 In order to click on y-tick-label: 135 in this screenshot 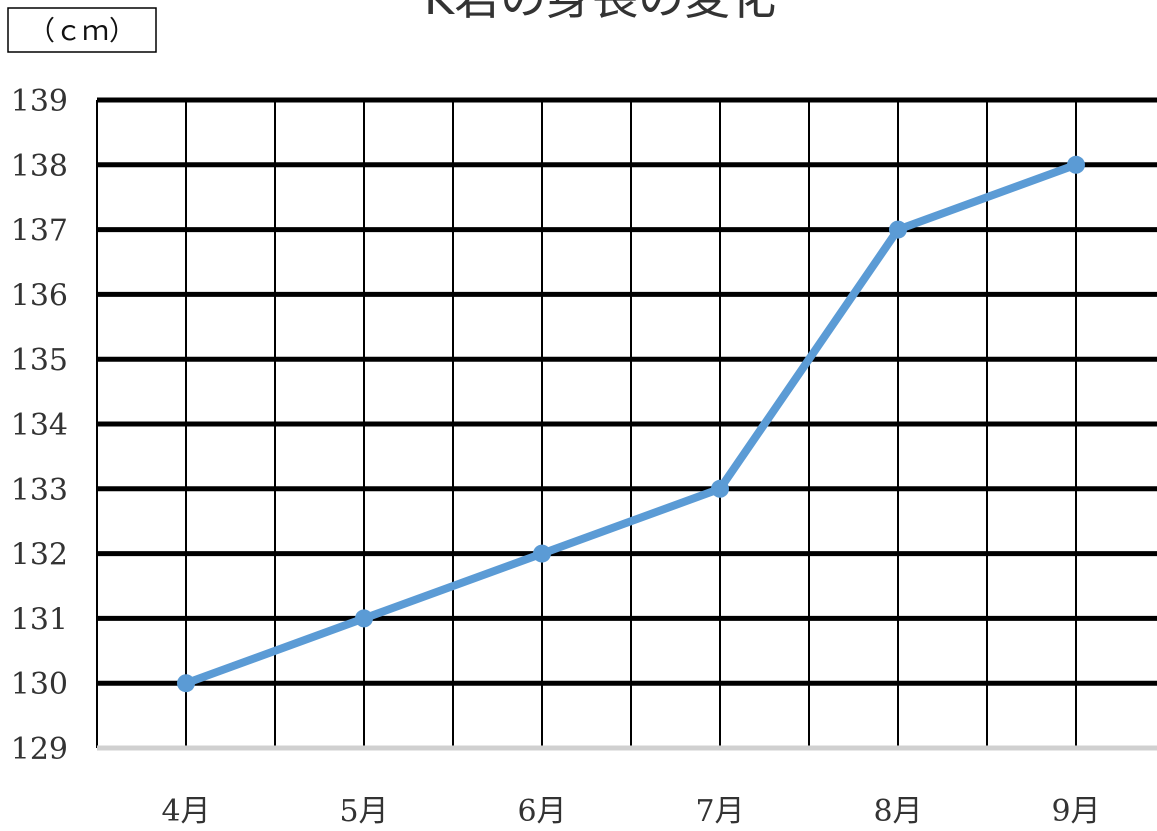, I will do `click(39, 360)`.